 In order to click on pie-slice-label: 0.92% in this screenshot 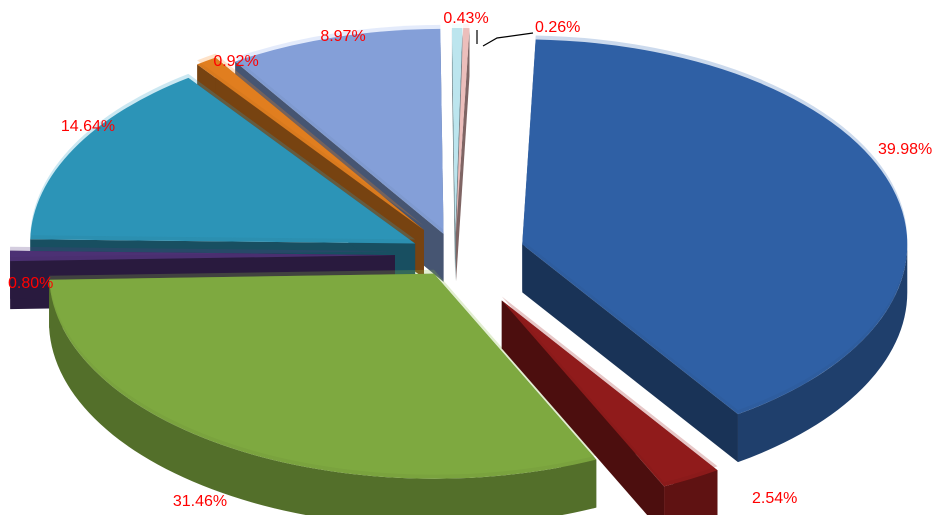, I will do `click(235, 61)`.